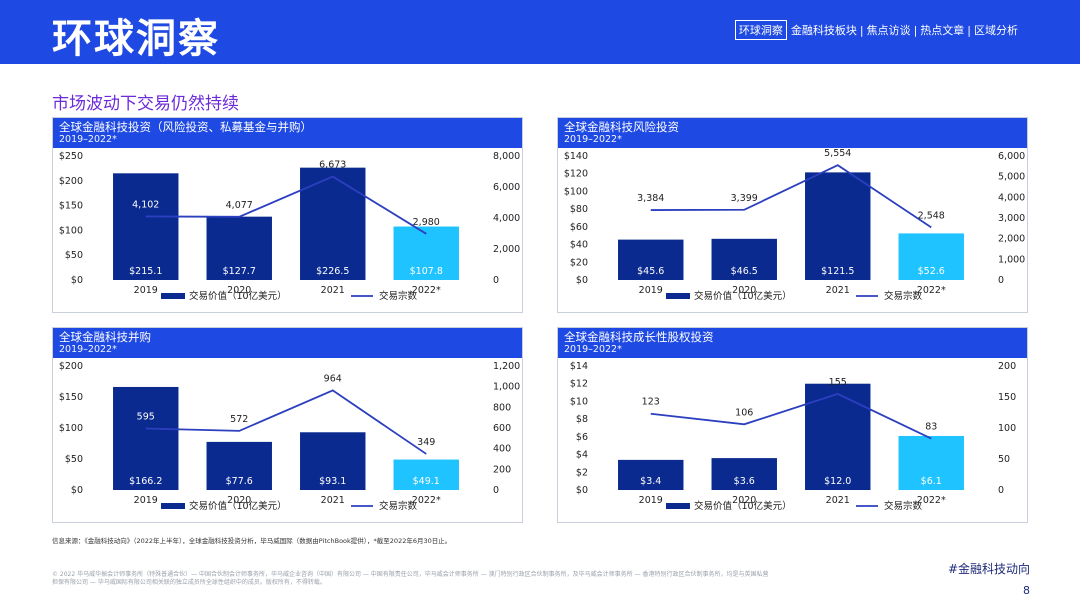 This screenshot has height=608, width=1080. What do you see at coordinates (579, 245) in the screenshot?
I see `y-tick-label: $40` at bounding box center [579, 245].